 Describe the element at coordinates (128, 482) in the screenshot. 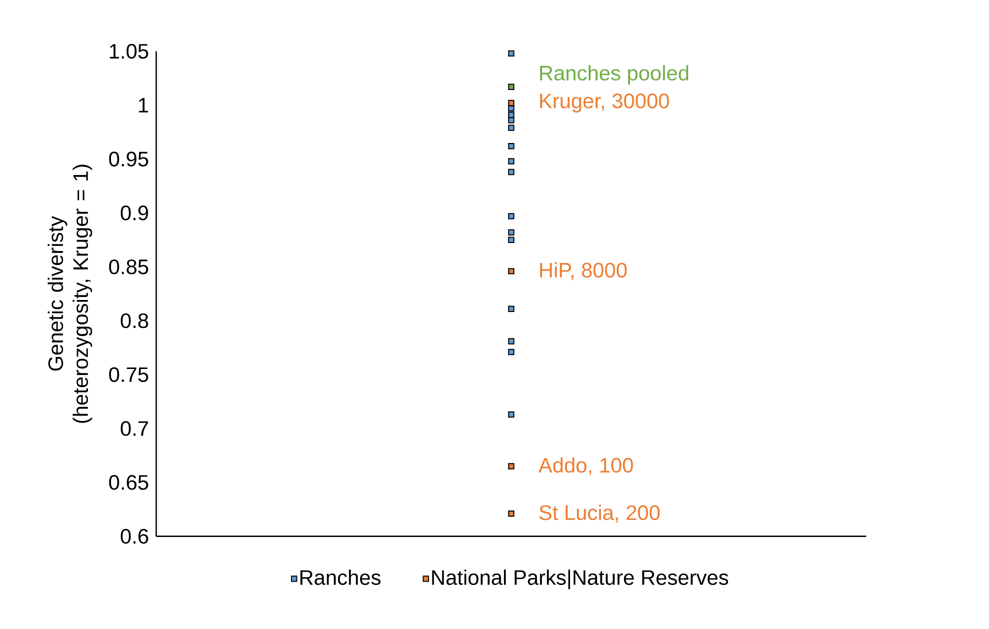

I see `y-tick-label: 0.65` at that location.